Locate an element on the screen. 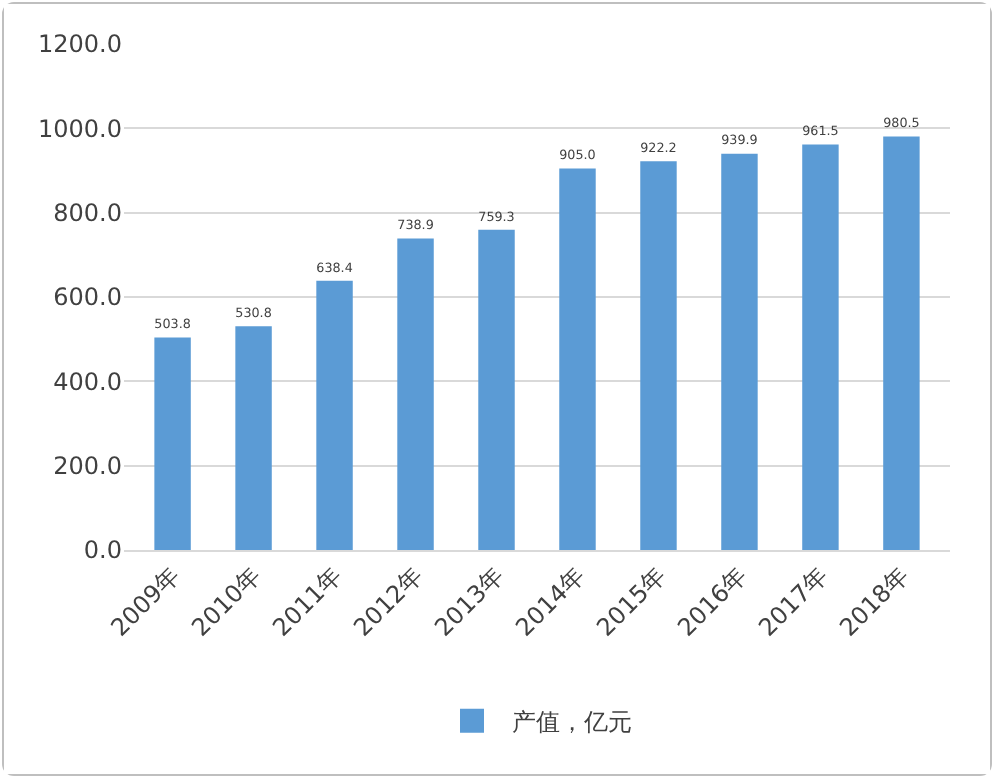  y-tick-label: 800.0 is located at coordinates (87, 213).